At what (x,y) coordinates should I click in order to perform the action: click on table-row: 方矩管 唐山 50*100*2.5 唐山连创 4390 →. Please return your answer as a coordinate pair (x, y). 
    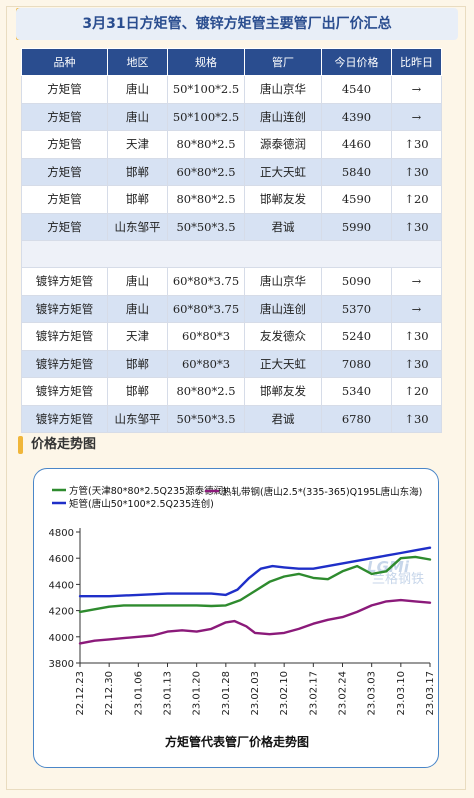
    Looking at the image, I should click on (231, 116).